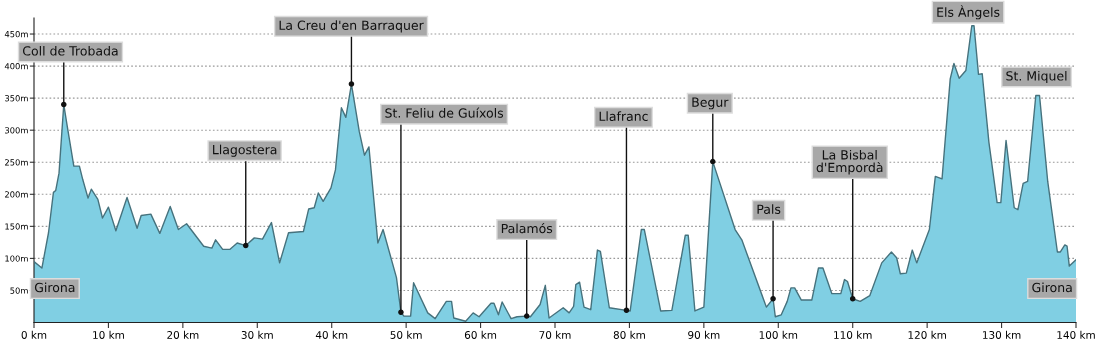 This screenshot has height=348, width=1100. What do you see at coordinates (623, 116) in the screenshot?
I see `annotation: Llafranc` at bounding box center [623, 116].